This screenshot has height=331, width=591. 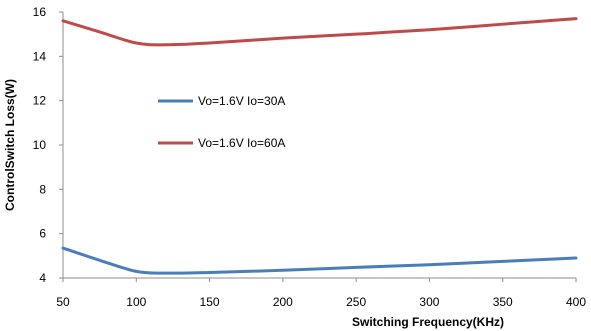 I want to click on legend-label-2: Vo=1.6V Io=60A, so click(x=241, y=143).